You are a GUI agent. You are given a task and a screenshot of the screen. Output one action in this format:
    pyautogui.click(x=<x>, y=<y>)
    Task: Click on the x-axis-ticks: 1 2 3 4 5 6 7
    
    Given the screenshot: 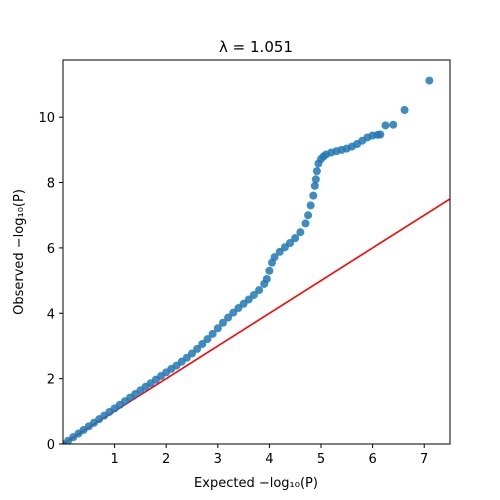 What is the action you would take?
    pyautogui.click(x=269, y=455)
    